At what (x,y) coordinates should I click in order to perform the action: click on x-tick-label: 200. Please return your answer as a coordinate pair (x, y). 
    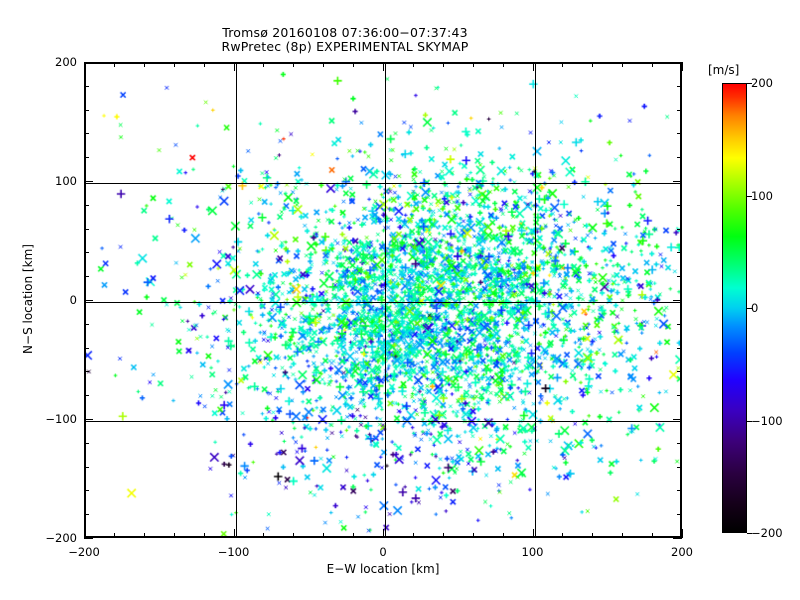
    Looking at the image, I should click on (682, 552).